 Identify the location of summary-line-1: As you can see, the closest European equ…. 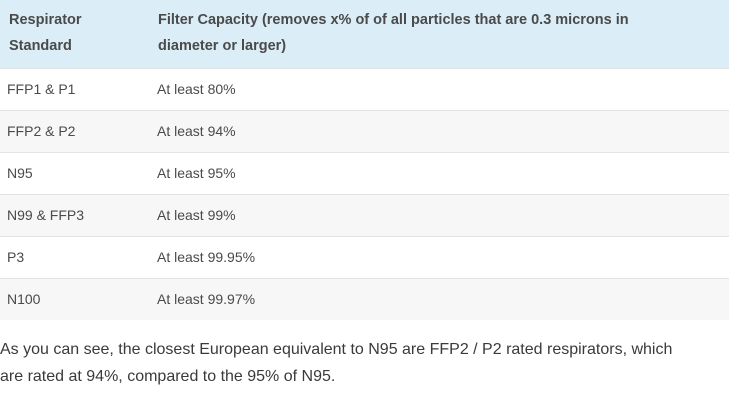
(336, 349).